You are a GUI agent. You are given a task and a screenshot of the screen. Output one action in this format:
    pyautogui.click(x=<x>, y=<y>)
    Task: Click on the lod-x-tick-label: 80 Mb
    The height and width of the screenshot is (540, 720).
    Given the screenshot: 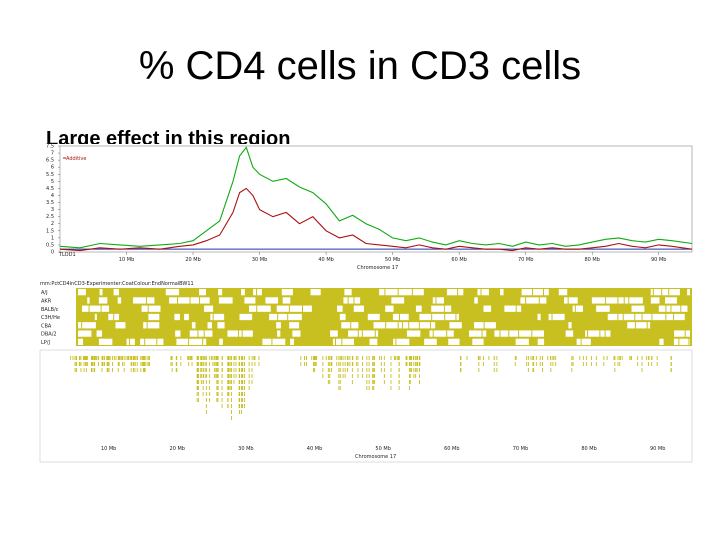 What is the action you would take?
    pyautogui.click(x=591, y=260)
    